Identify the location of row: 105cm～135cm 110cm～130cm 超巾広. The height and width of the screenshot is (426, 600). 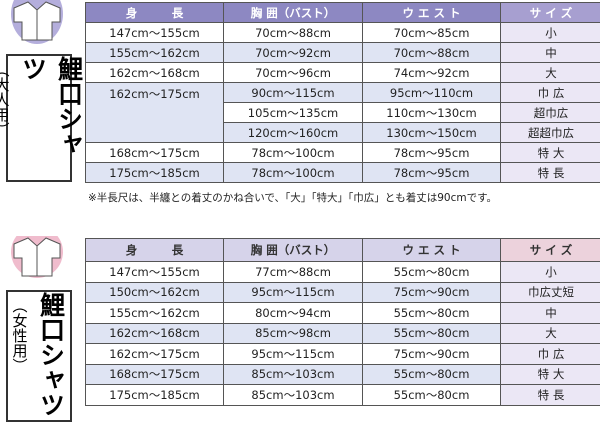
(343, 112).